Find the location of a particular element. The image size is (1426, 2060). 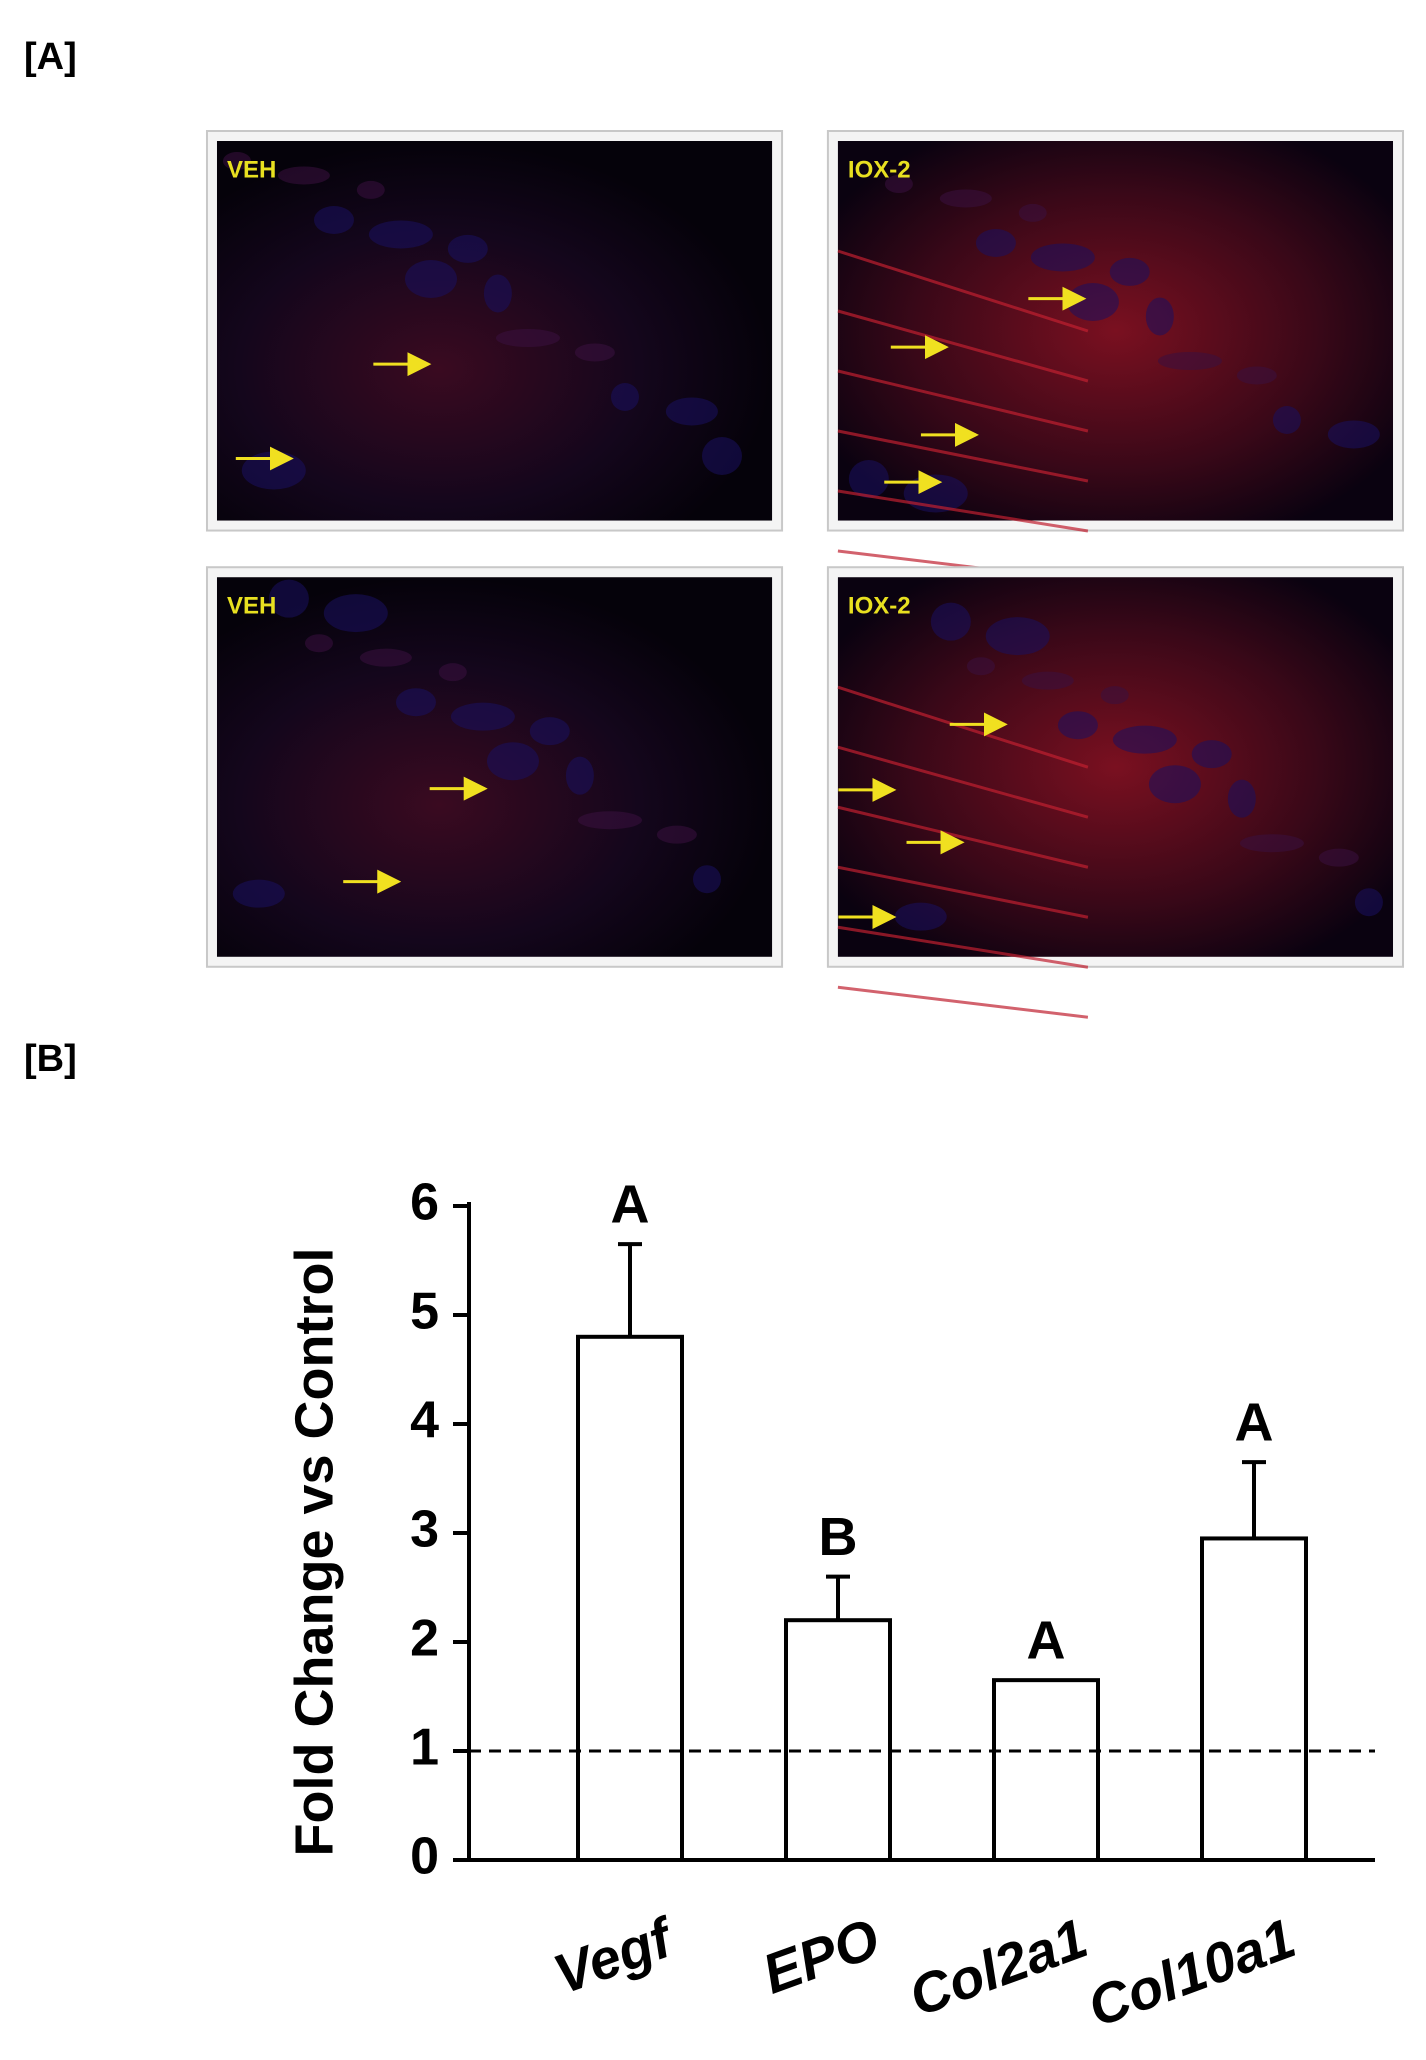

panel-label: [A] is located at coordinates (50, 57).